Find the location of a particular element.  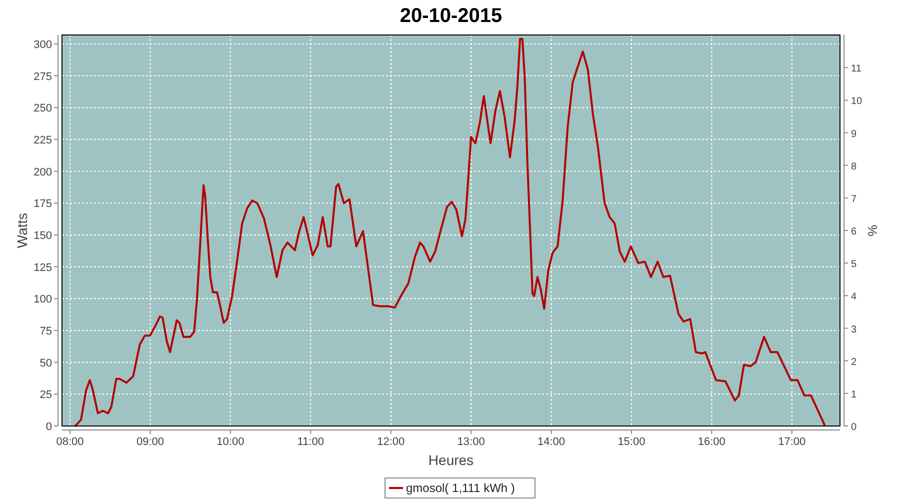

y-tick-label: 300 is located at coordinates (43, 44).